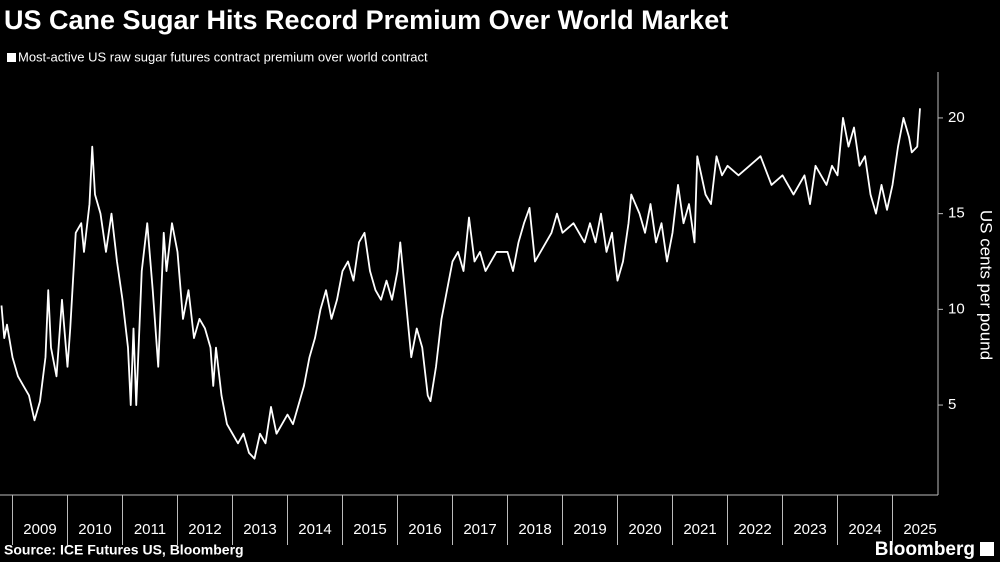  Describe the element at coordinates (424, 529) in the screenshot. I see `x-tick-label: 2016` at that location.